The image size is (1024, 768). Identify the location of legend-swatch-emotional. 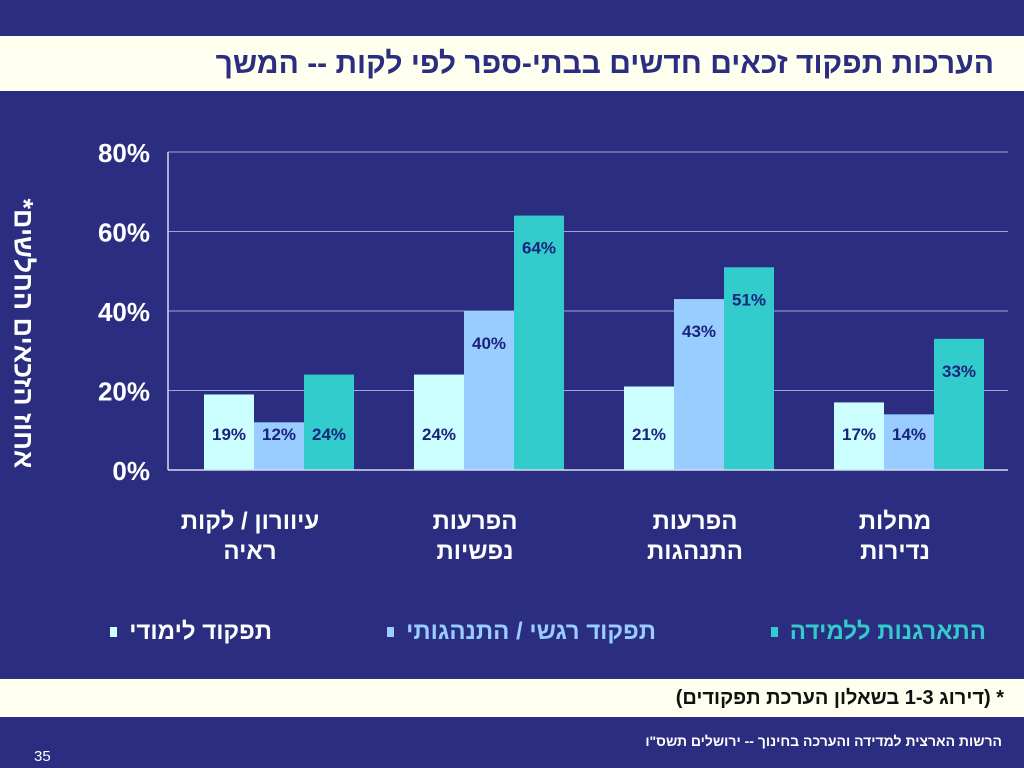
(391, 632).